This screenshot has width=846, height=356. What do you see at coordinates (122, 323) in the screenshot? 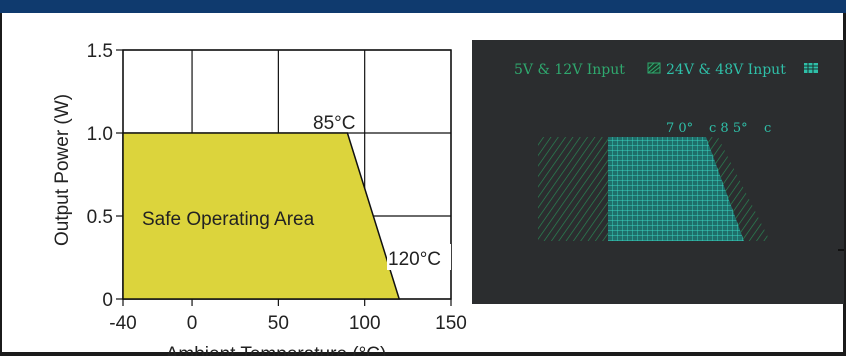
I see `x-tick-label: -40` at bounding box center [122, 323].